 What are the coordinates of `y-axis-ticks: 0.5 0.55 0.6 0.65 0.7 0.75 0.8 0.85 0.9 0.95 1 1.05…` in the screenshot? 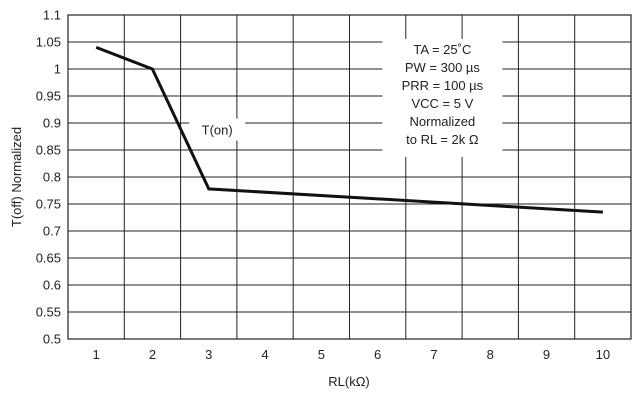 It's located at (48, 177).